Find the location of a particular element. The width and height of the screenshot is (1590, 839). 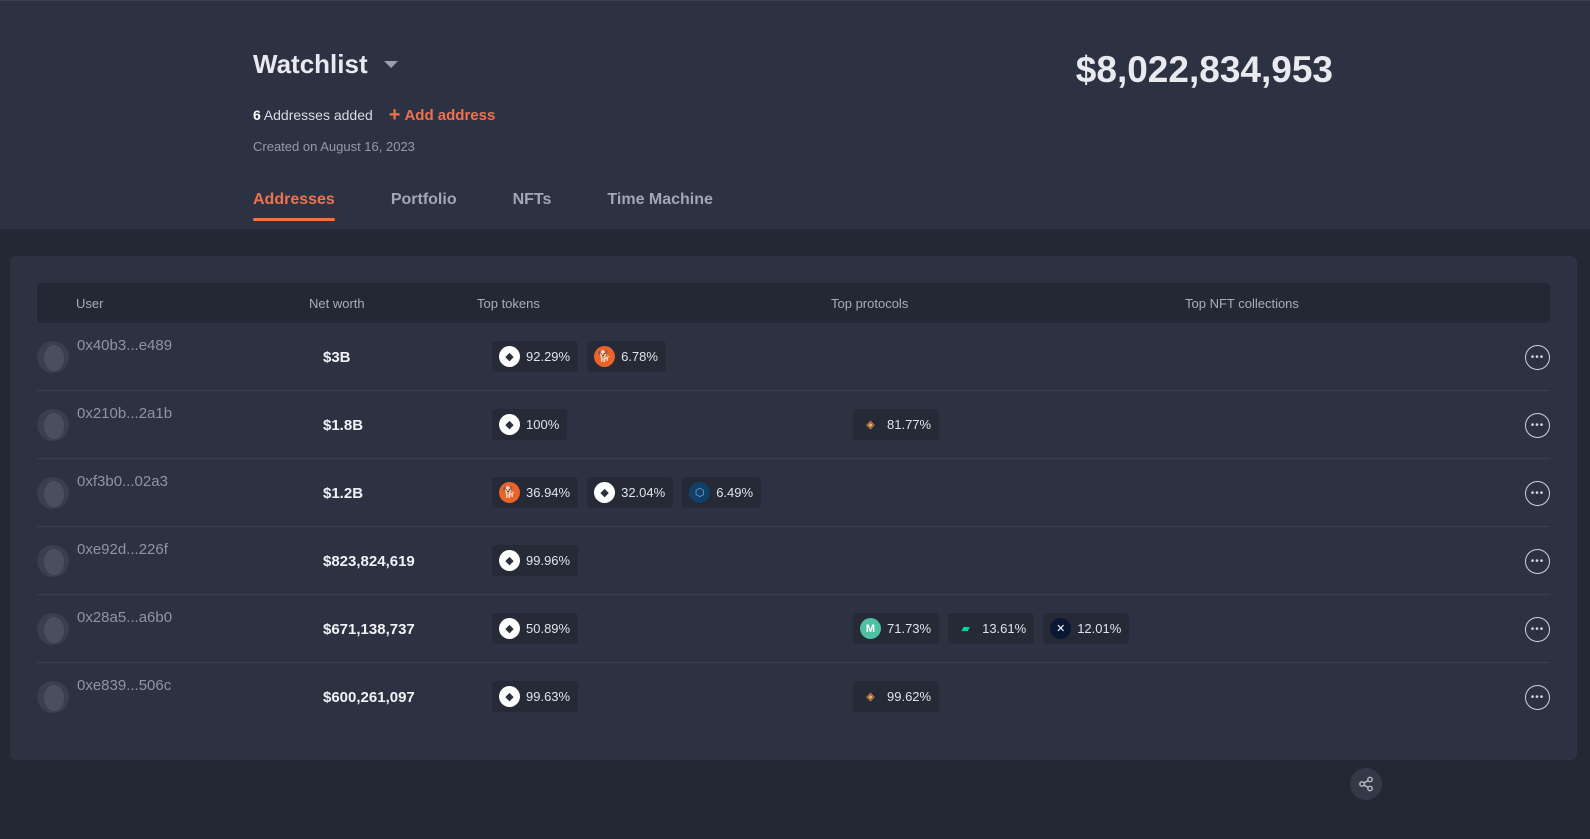

add-address-button: + Add address is located at coordinates (442, 115).